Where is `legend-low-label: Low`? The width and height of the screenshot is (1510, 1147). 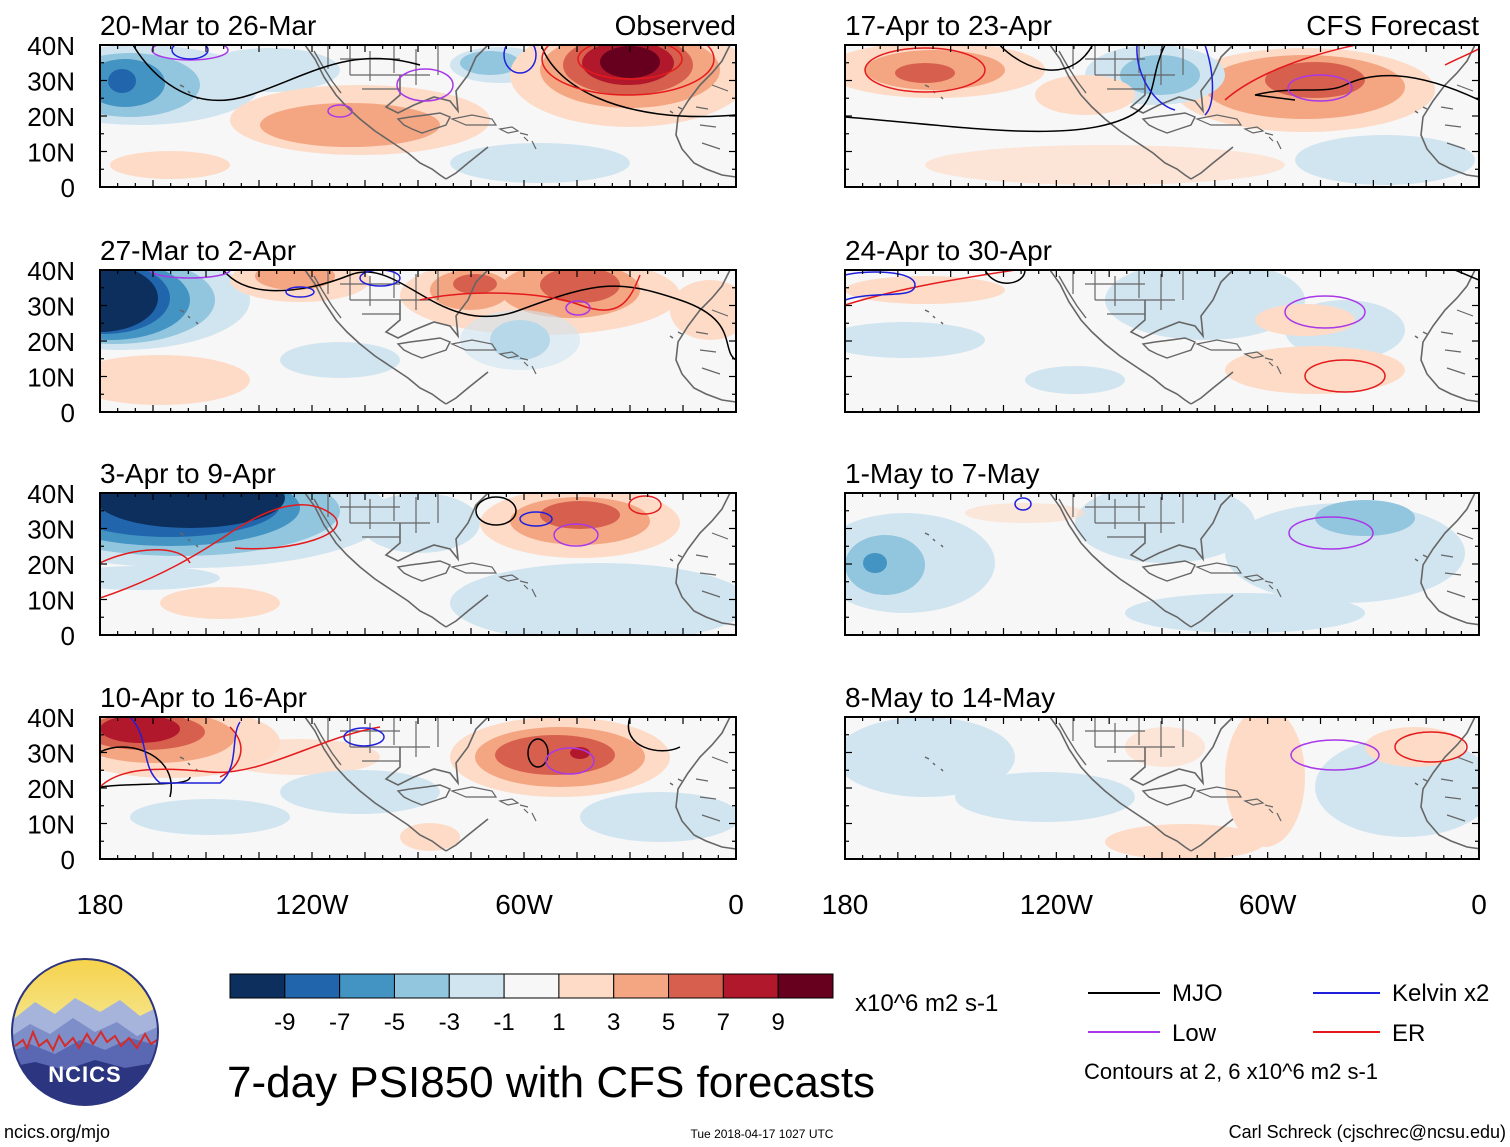
legend-low-label: Low is located at coordinates (1194, 1033).